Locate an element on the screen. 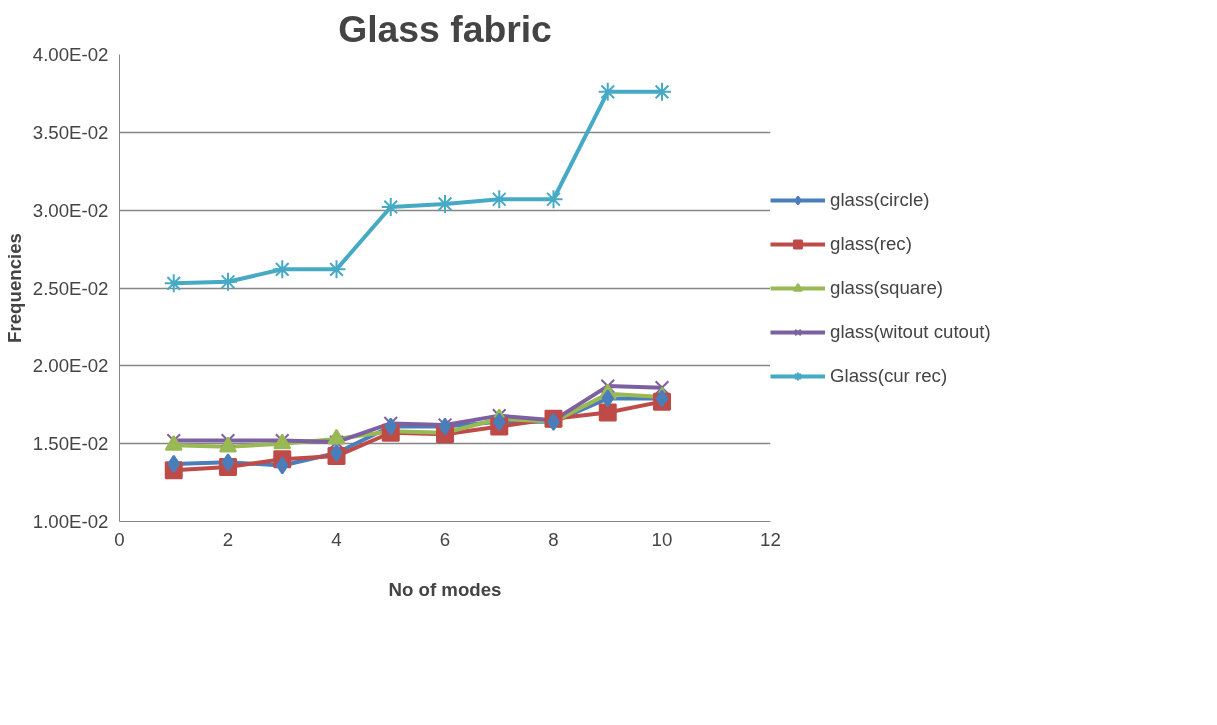  y-tick-label: 1.50E-02 is located at coordinates (70, 444).